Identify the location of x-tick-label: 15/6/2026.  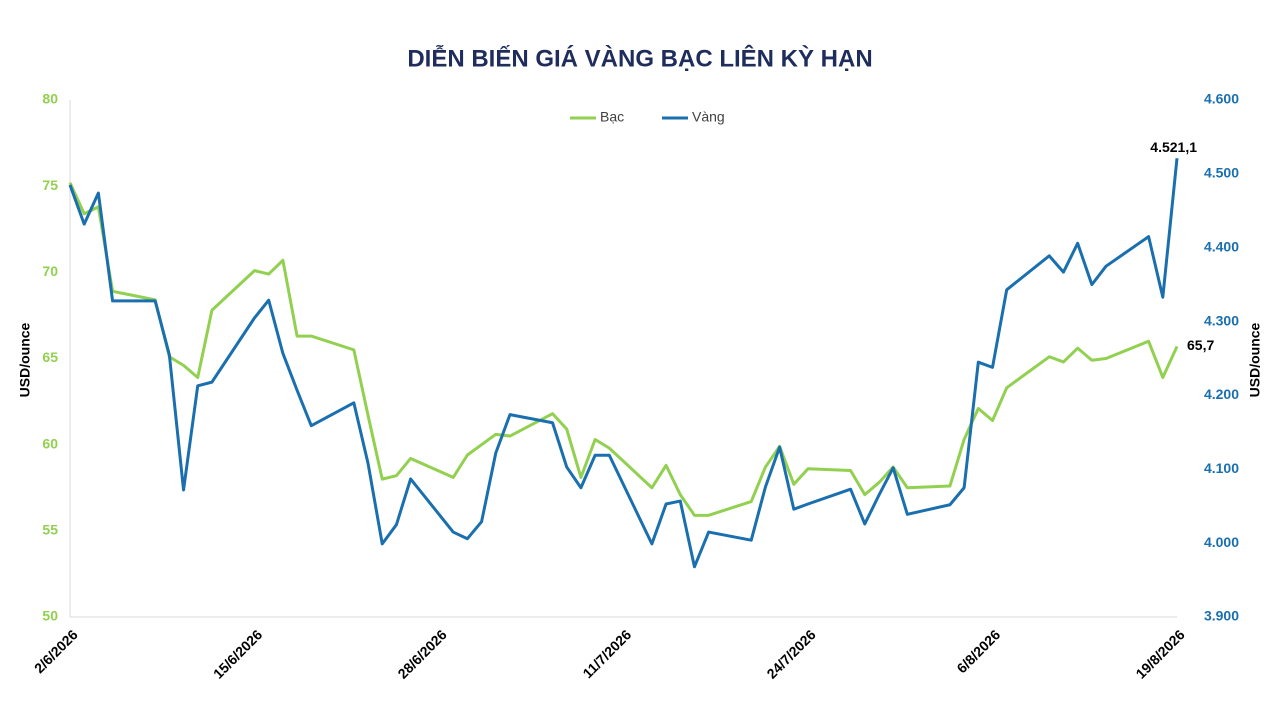
(238, 654).